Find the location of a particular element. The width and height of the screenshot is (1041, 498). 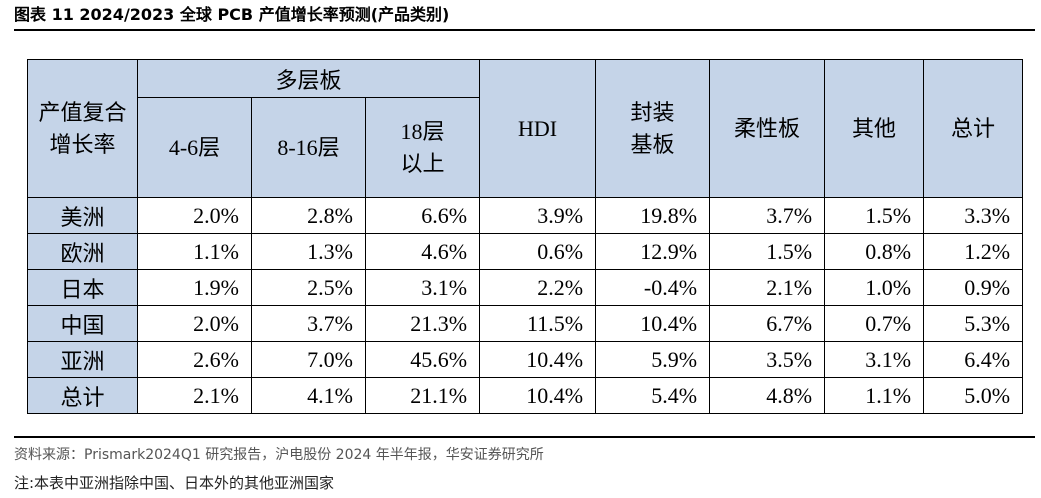

header-hdi: HDI is located at coordinates (538, 128).